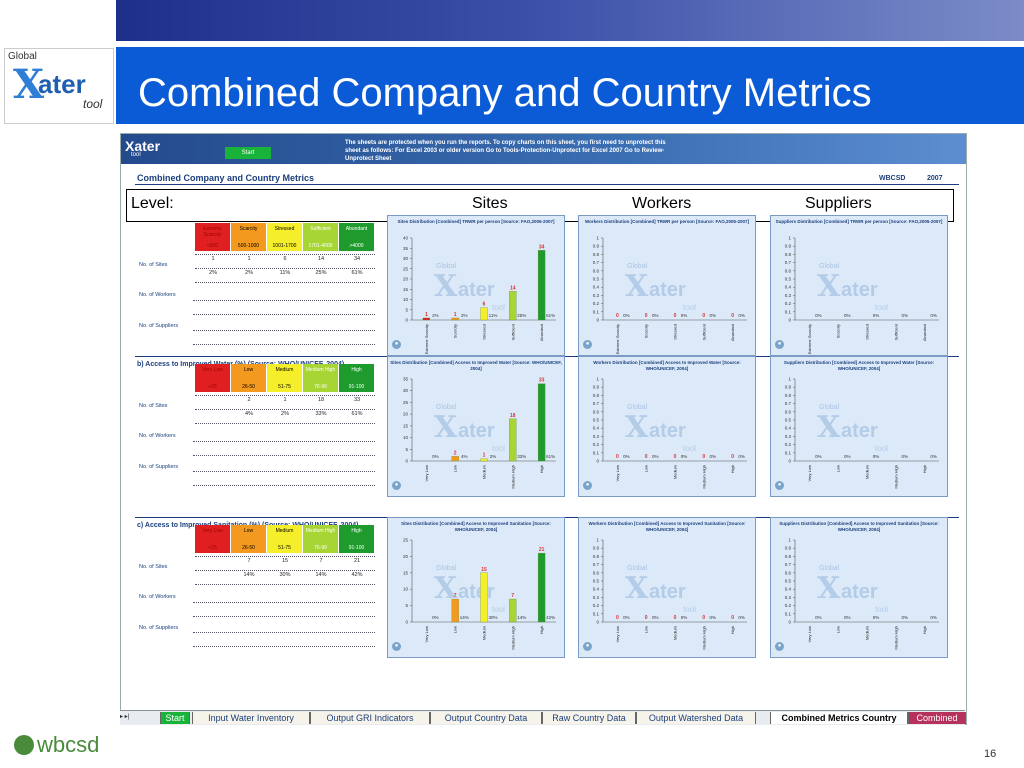  Describe the element at coordinates (357, 259) in the screenshot. I see `sites-count: 34` at that location.